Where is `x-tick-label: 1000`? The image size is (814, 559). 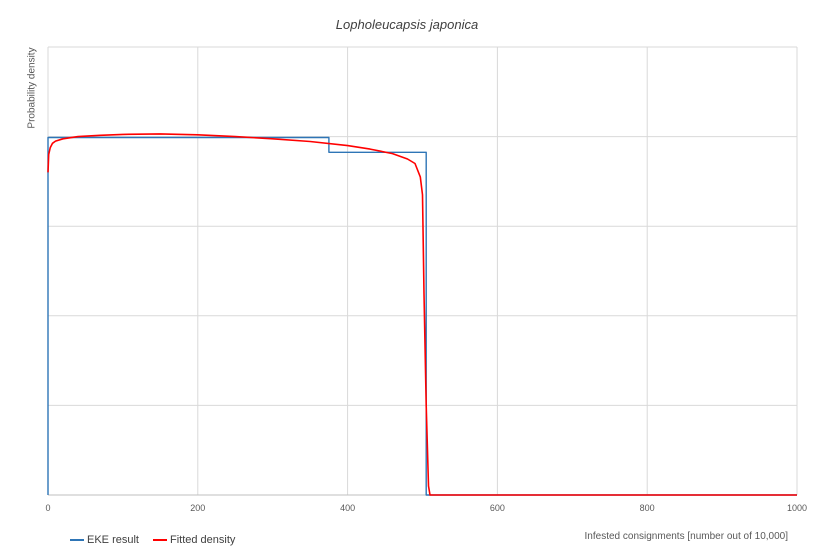 x-tick-label: 1000 is located at coordinates (797, 508).